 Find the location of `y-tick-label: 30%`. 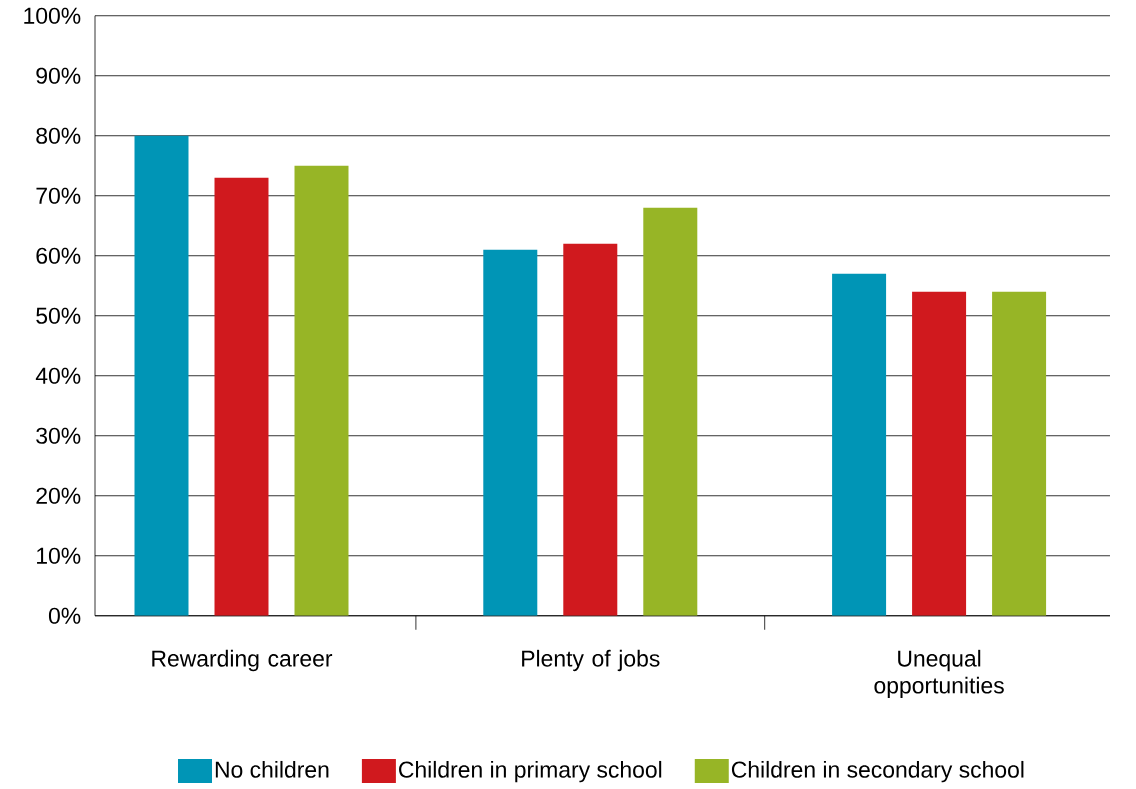

y-tick-label: 30% is located at coordinates (58, 435).